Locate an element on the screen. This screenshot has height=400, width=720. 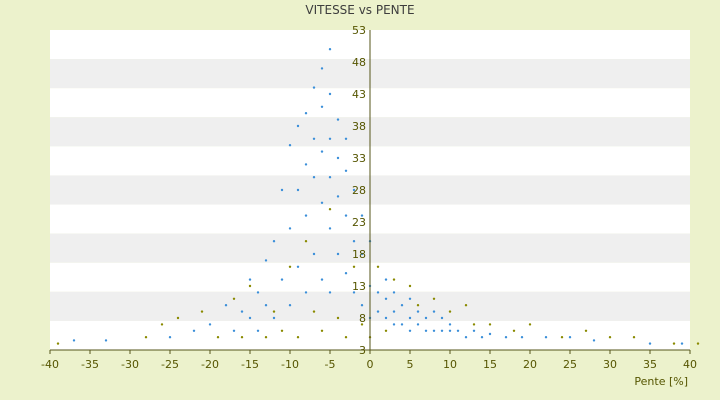
y-tick-label: 23 is located at coordinates (359, 222).